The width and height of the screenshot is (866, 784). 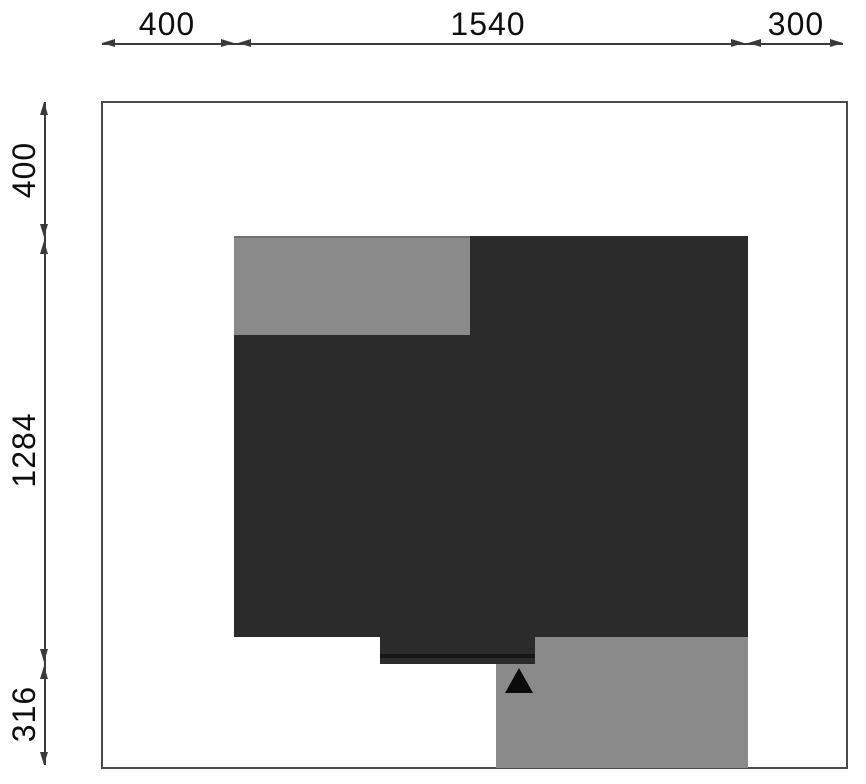 What do you see at coordinates (352, 486) in the screenshot?
I see `building-roof-dark-left` at bounding box center [352, 486].